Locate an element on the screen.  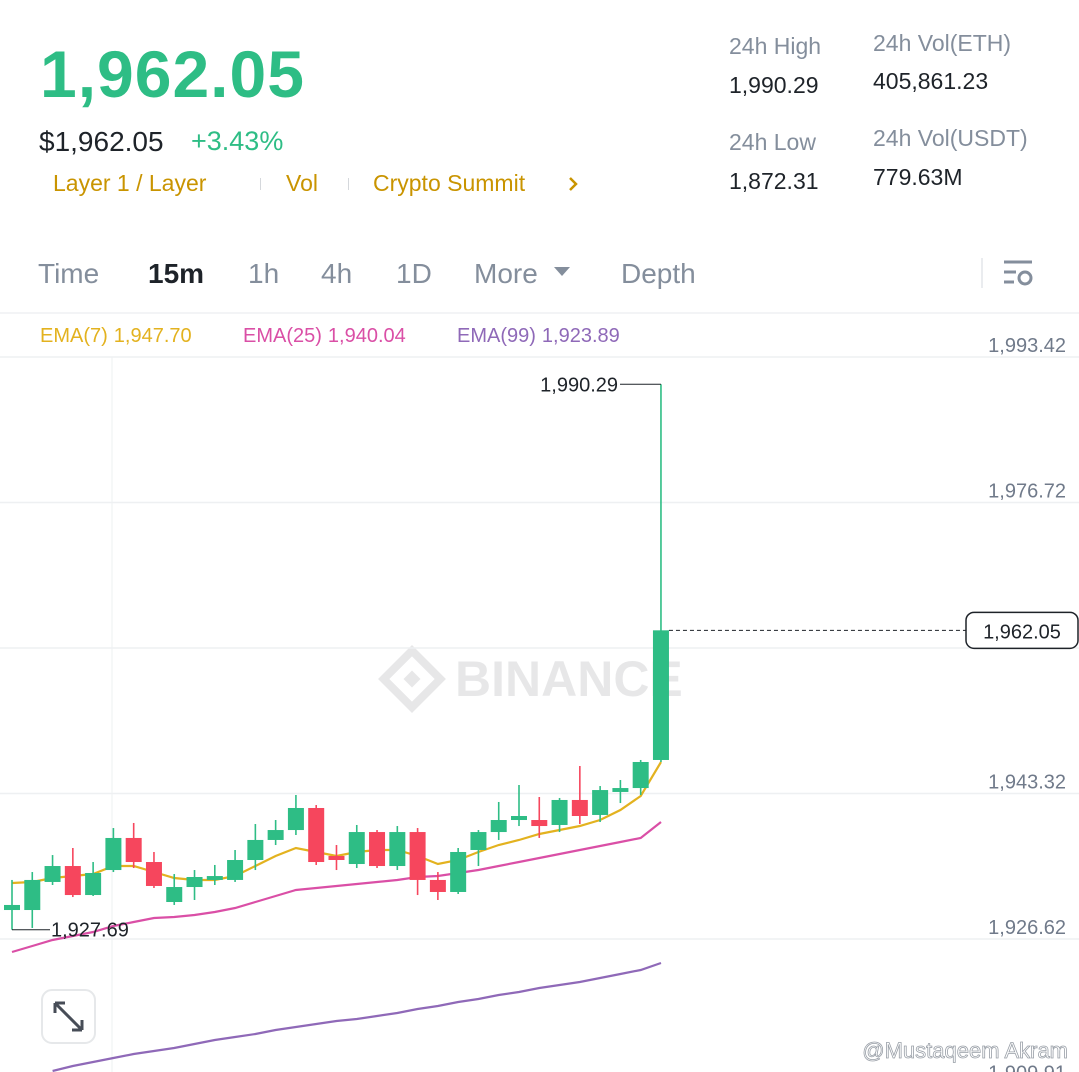
legend-value: 1,923.89 is located at coordinates (581, 336).